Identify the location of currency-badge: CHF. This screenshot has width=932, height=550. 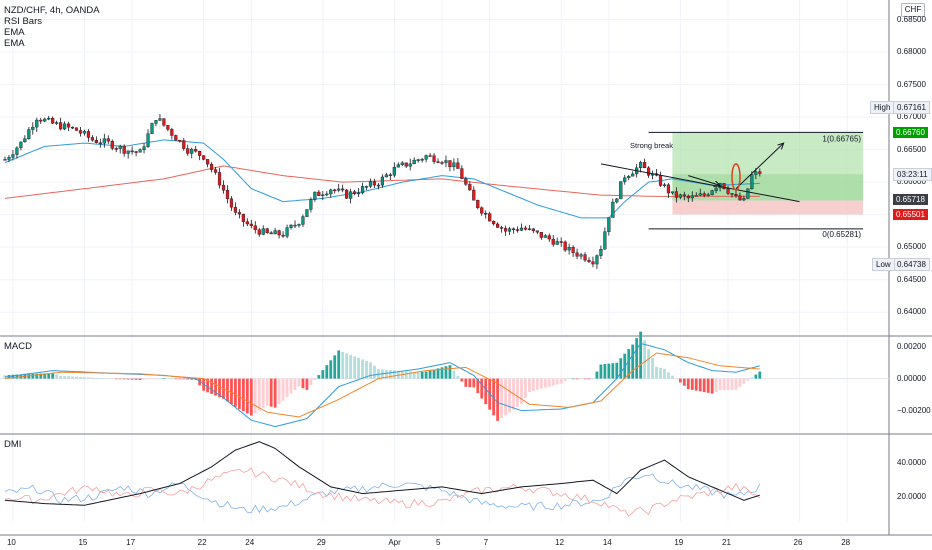
(913, 10).